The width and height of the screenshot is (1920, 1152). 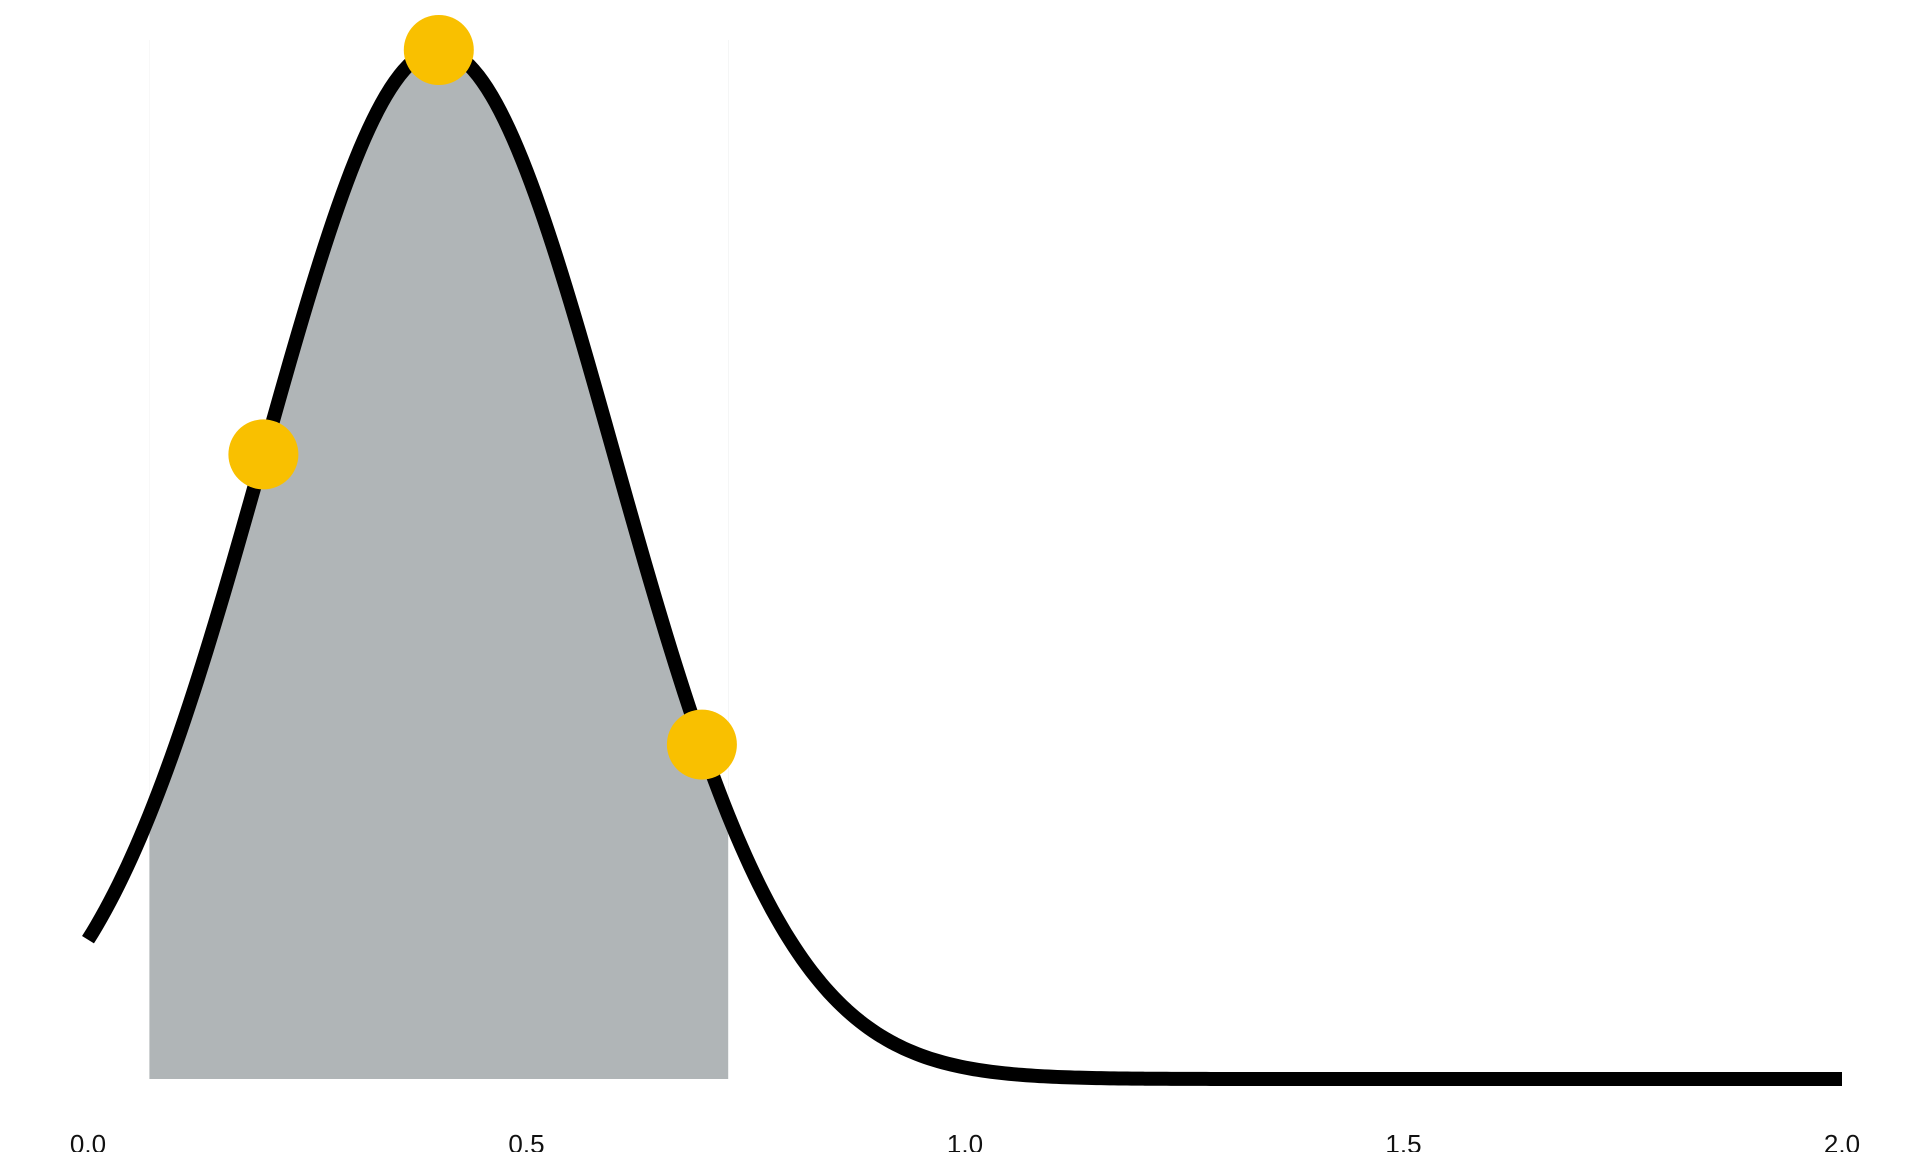 I want to click on x-tick-label: 0.5, so click(x=526, y=1140).